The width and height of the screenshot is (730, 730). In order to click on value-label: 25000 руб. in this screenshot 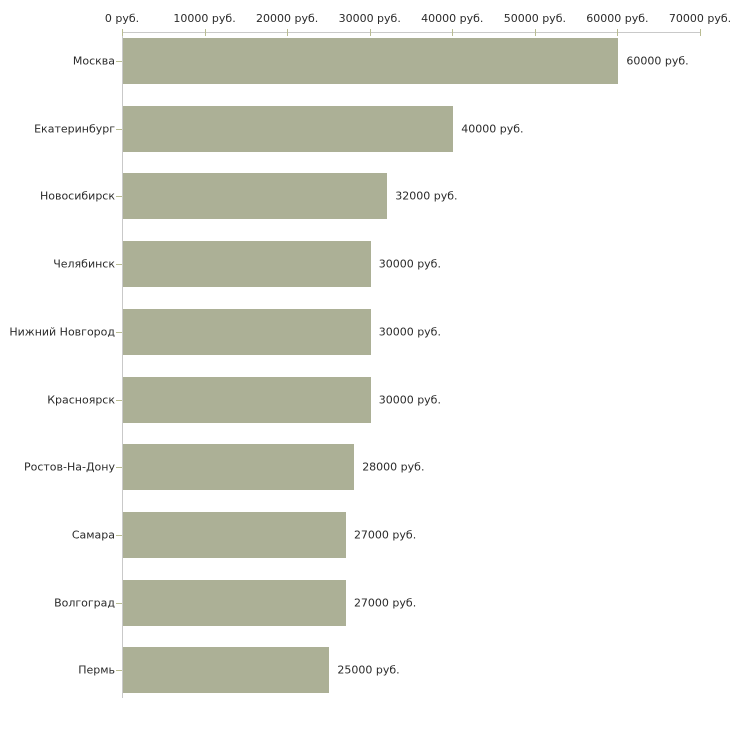, I will do `click(368, 670)`.